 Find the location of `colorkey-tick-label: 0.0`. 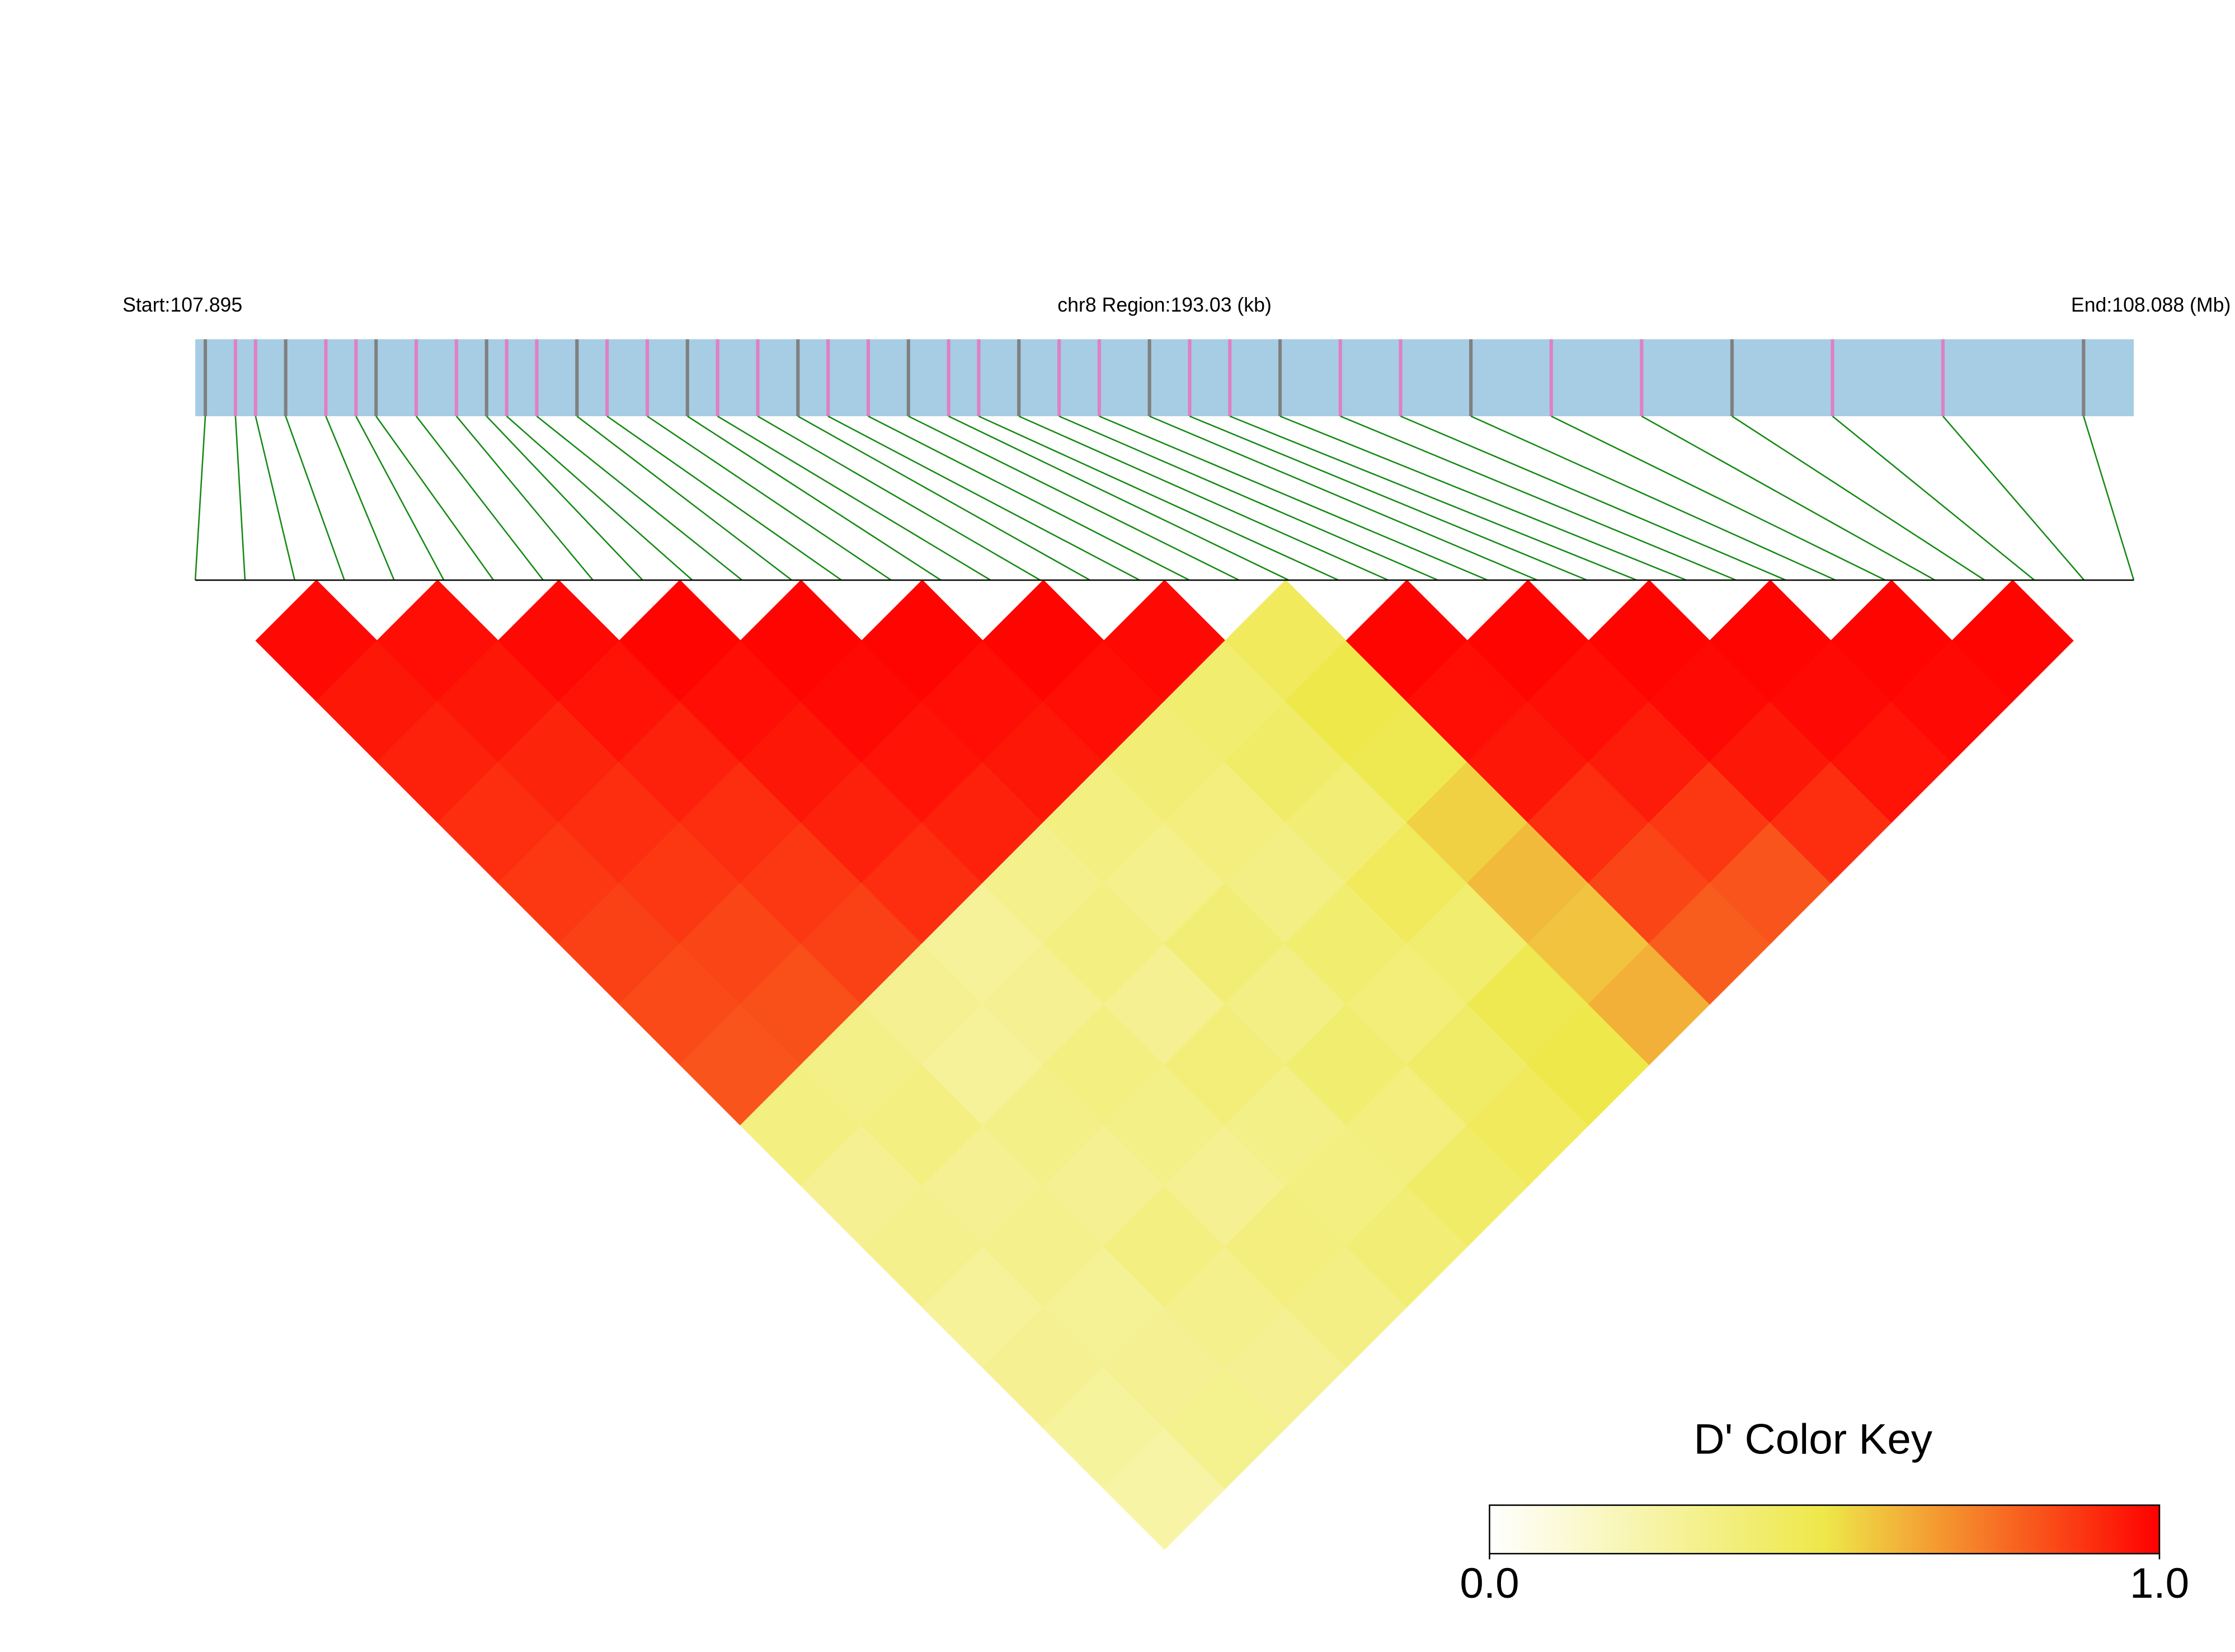

colorkey-tick-label: 0.0 is located at coordinates (1489, 1584).